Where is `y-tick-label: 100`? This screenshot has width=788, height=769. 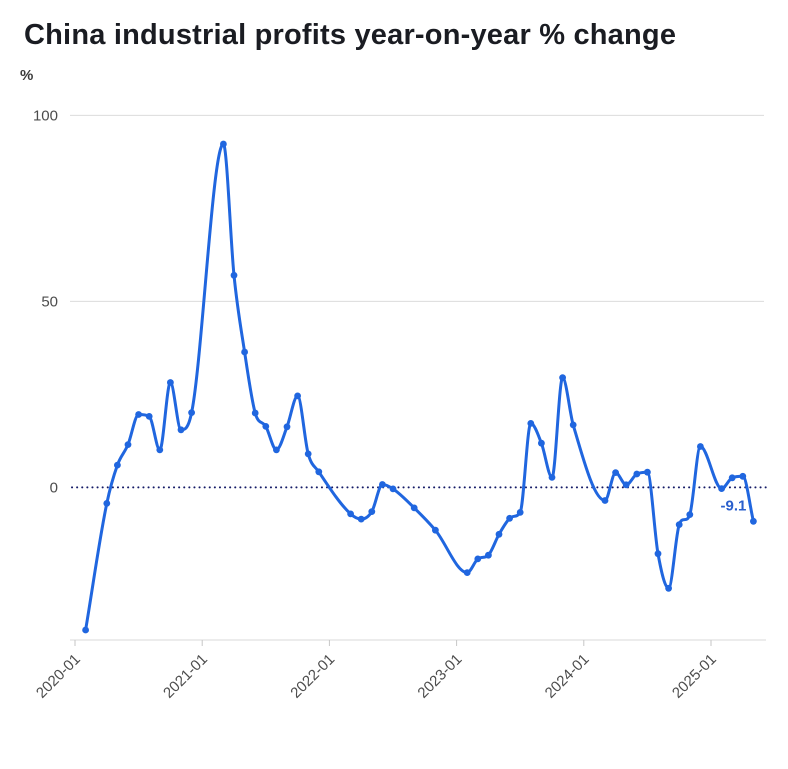 y-tick-label: 100 is located at coordinates (45, 115).